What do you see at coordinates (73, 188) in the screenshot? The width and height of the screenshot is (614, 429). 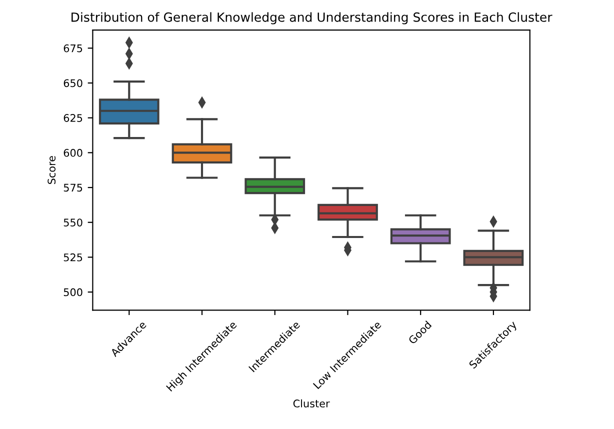 I see `y-tick-label: 575` at bounding box center [73, 188].